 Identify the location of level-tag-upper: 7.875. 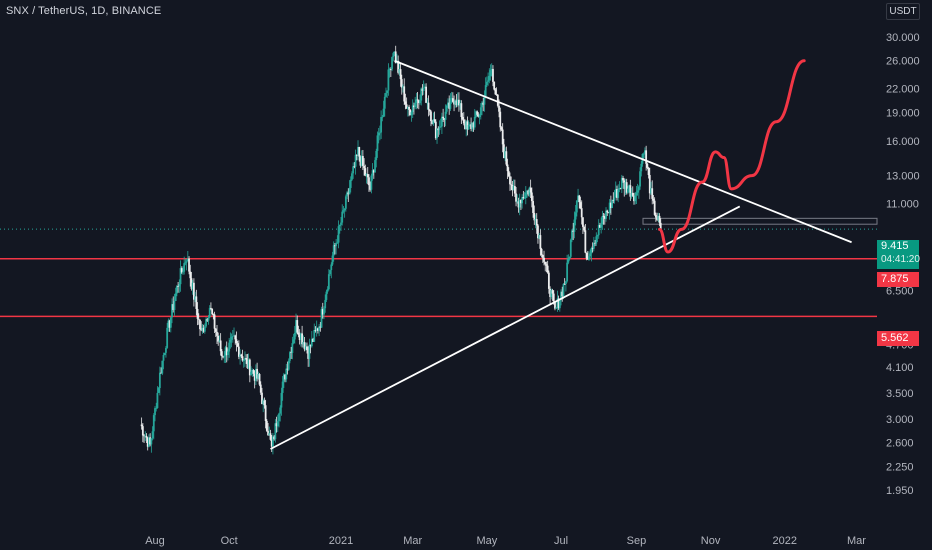
(898, 279).